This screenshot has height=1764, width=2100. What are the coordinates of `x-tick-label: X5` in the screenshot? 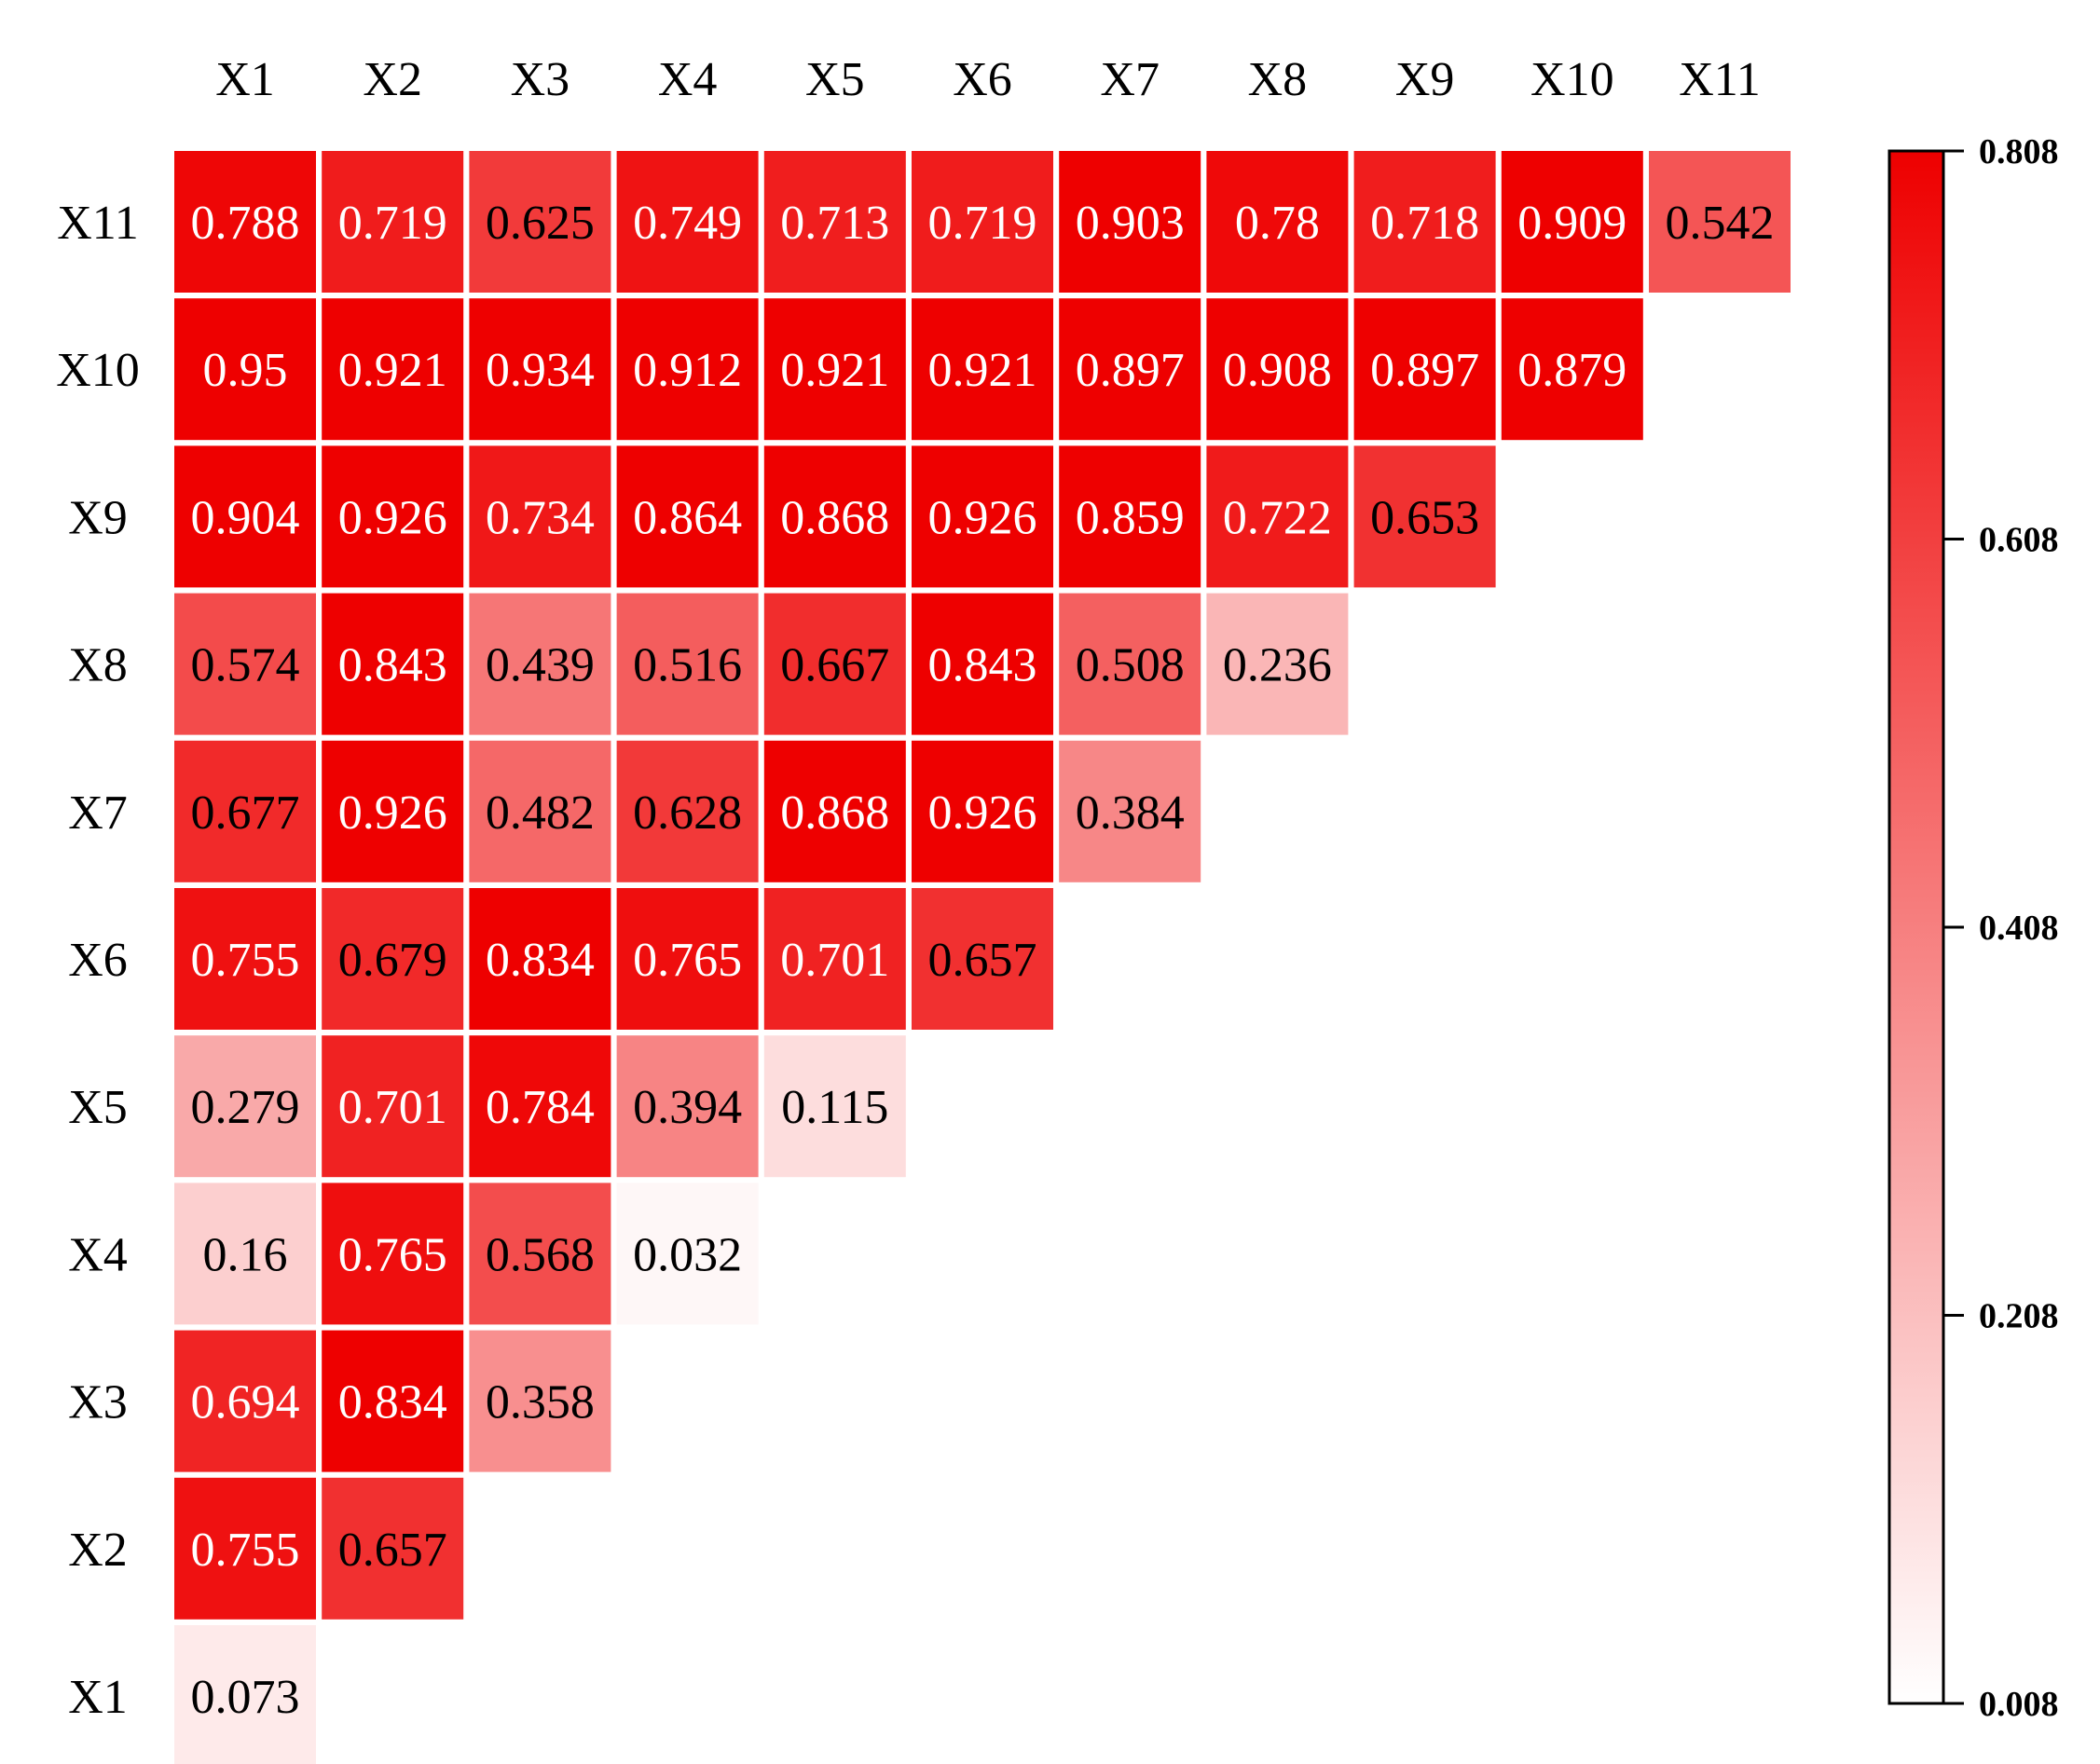 It's located at (835, 79).